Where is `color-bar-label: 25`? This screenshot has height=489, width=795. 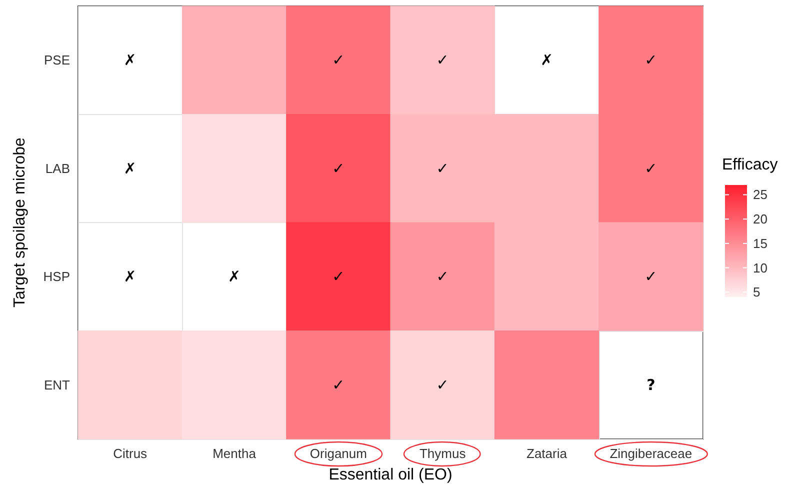 color-bar-label: 25 is located at coordinates (760, 194).